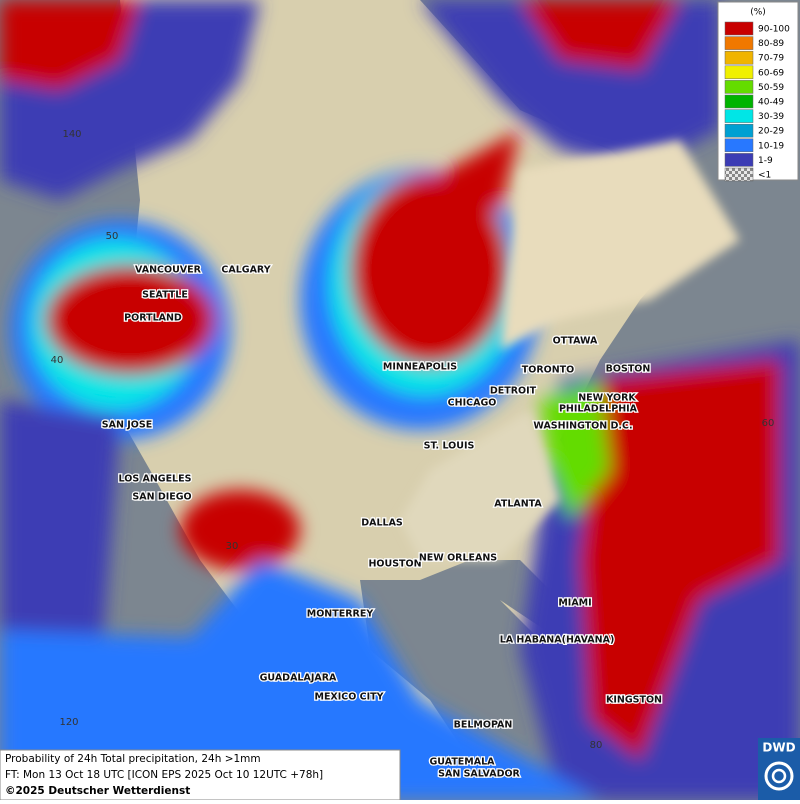  I want to click on city-label: KINGSTON, so click(634, 700).